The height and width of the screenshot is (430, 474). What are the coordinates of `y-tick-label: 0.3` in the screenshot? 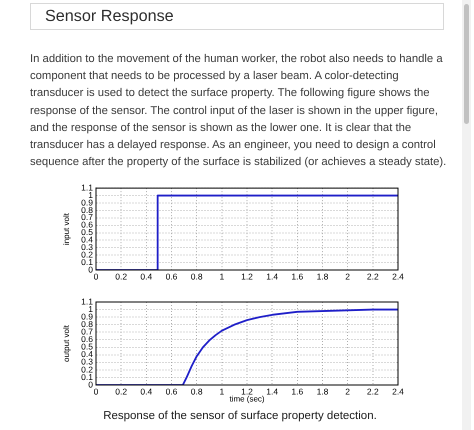 It's located at (87, 361).